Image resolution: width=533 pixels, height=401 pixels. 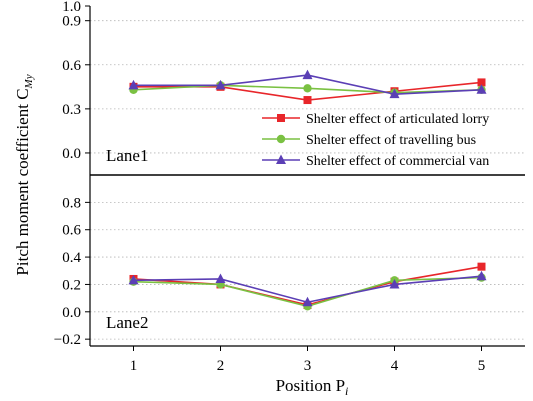 What do you see at coordinates (71, 203) in the screenshot?
I see `y-tick-label: 0.8` at bounding box center [71, 203].